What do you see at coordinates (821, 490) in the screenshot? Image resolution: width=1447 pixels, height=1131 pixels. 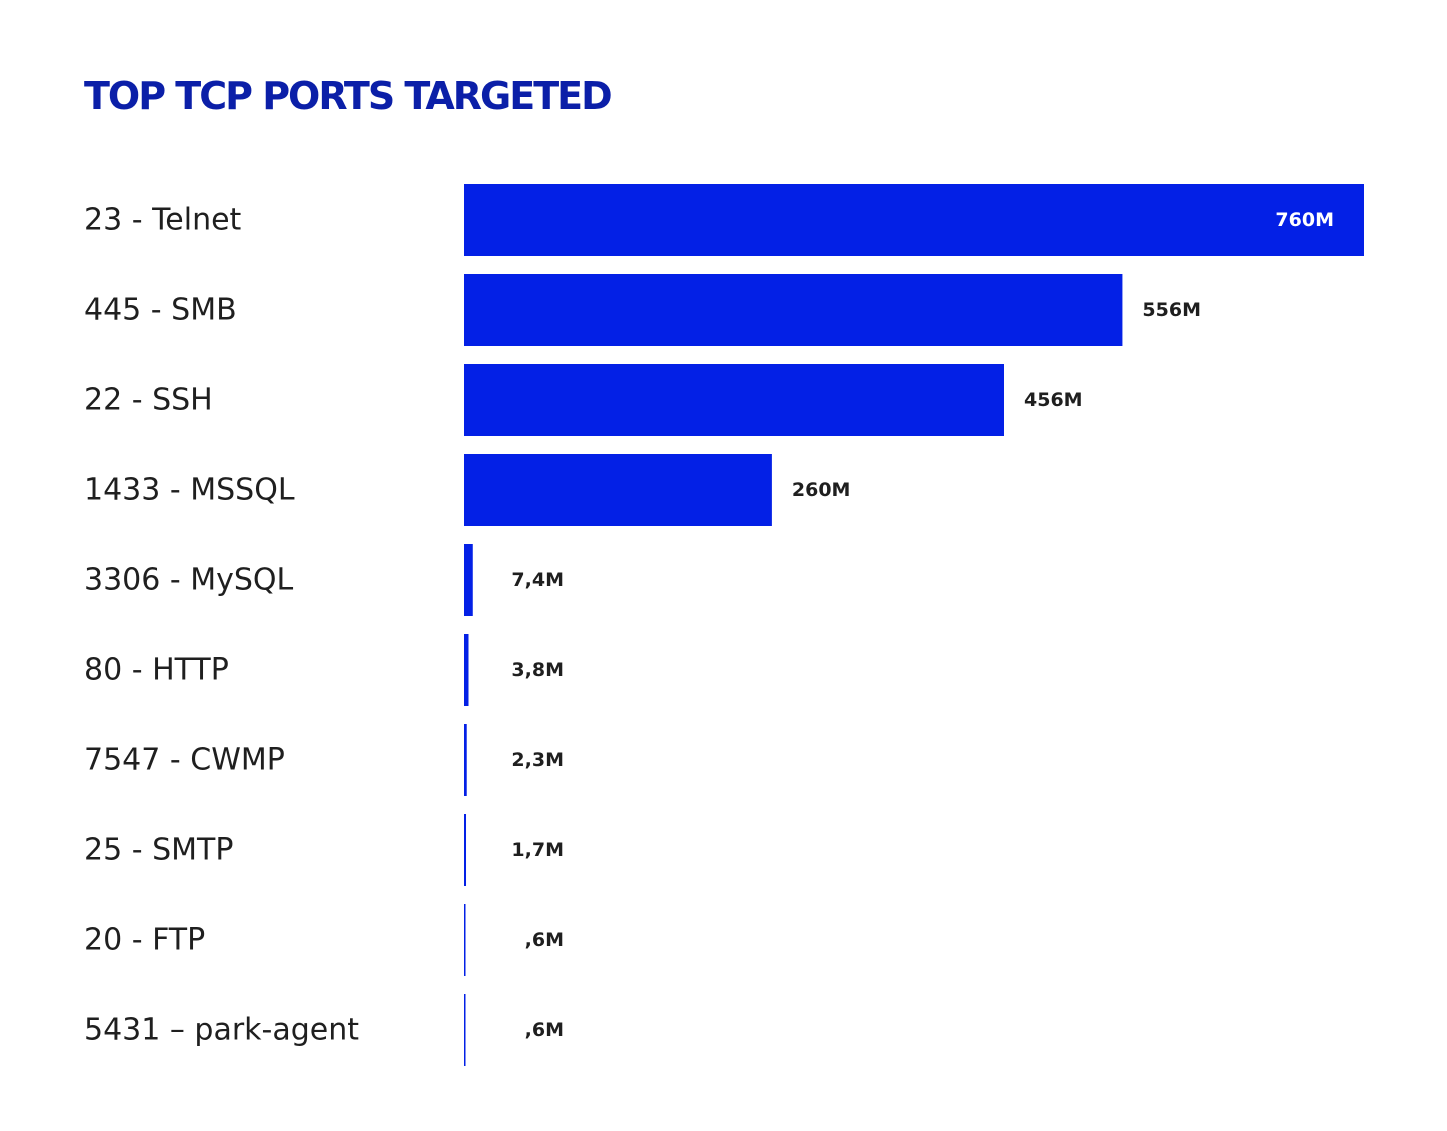 I see `value-label: 260M` at bounding box center [821, 490].